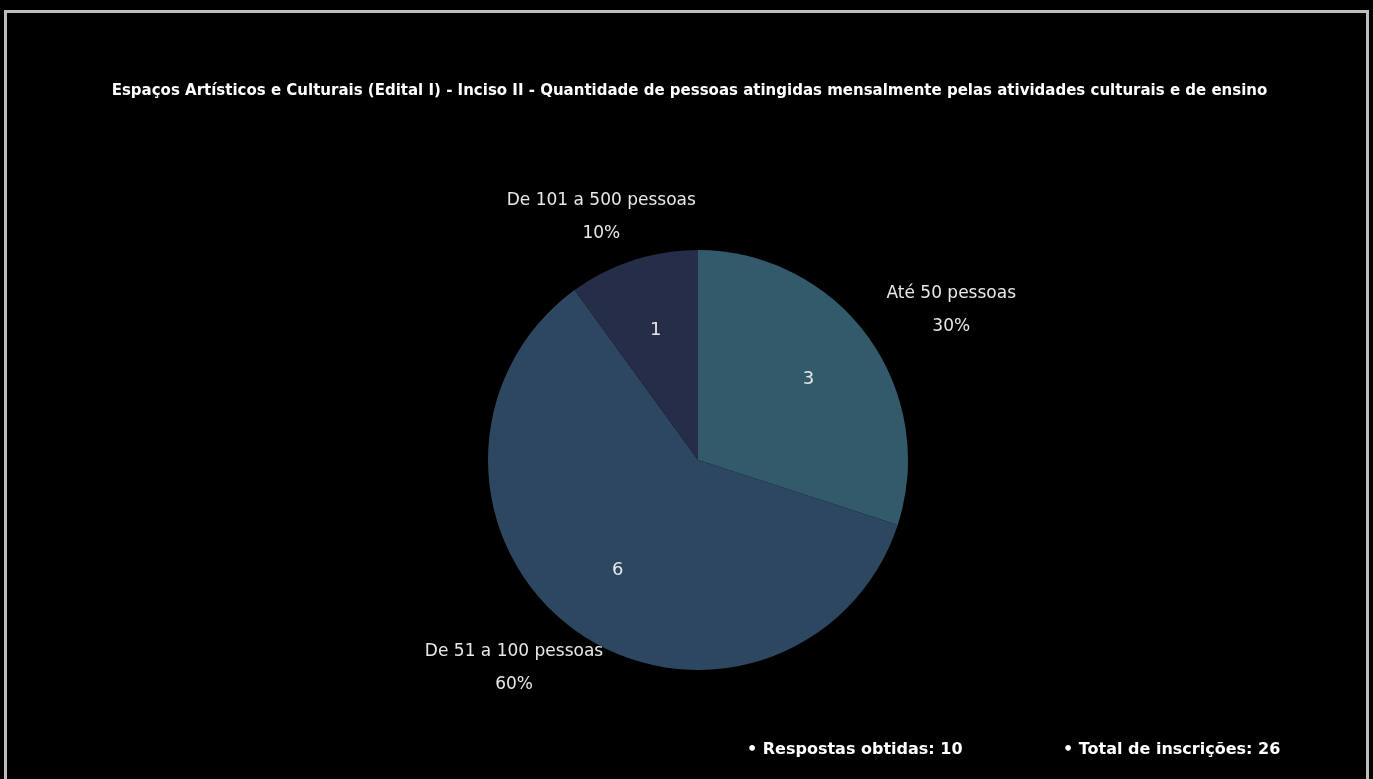  Describe the element at coordinates (514, 682) in the screenshot. I see `text: 60%` at that location.